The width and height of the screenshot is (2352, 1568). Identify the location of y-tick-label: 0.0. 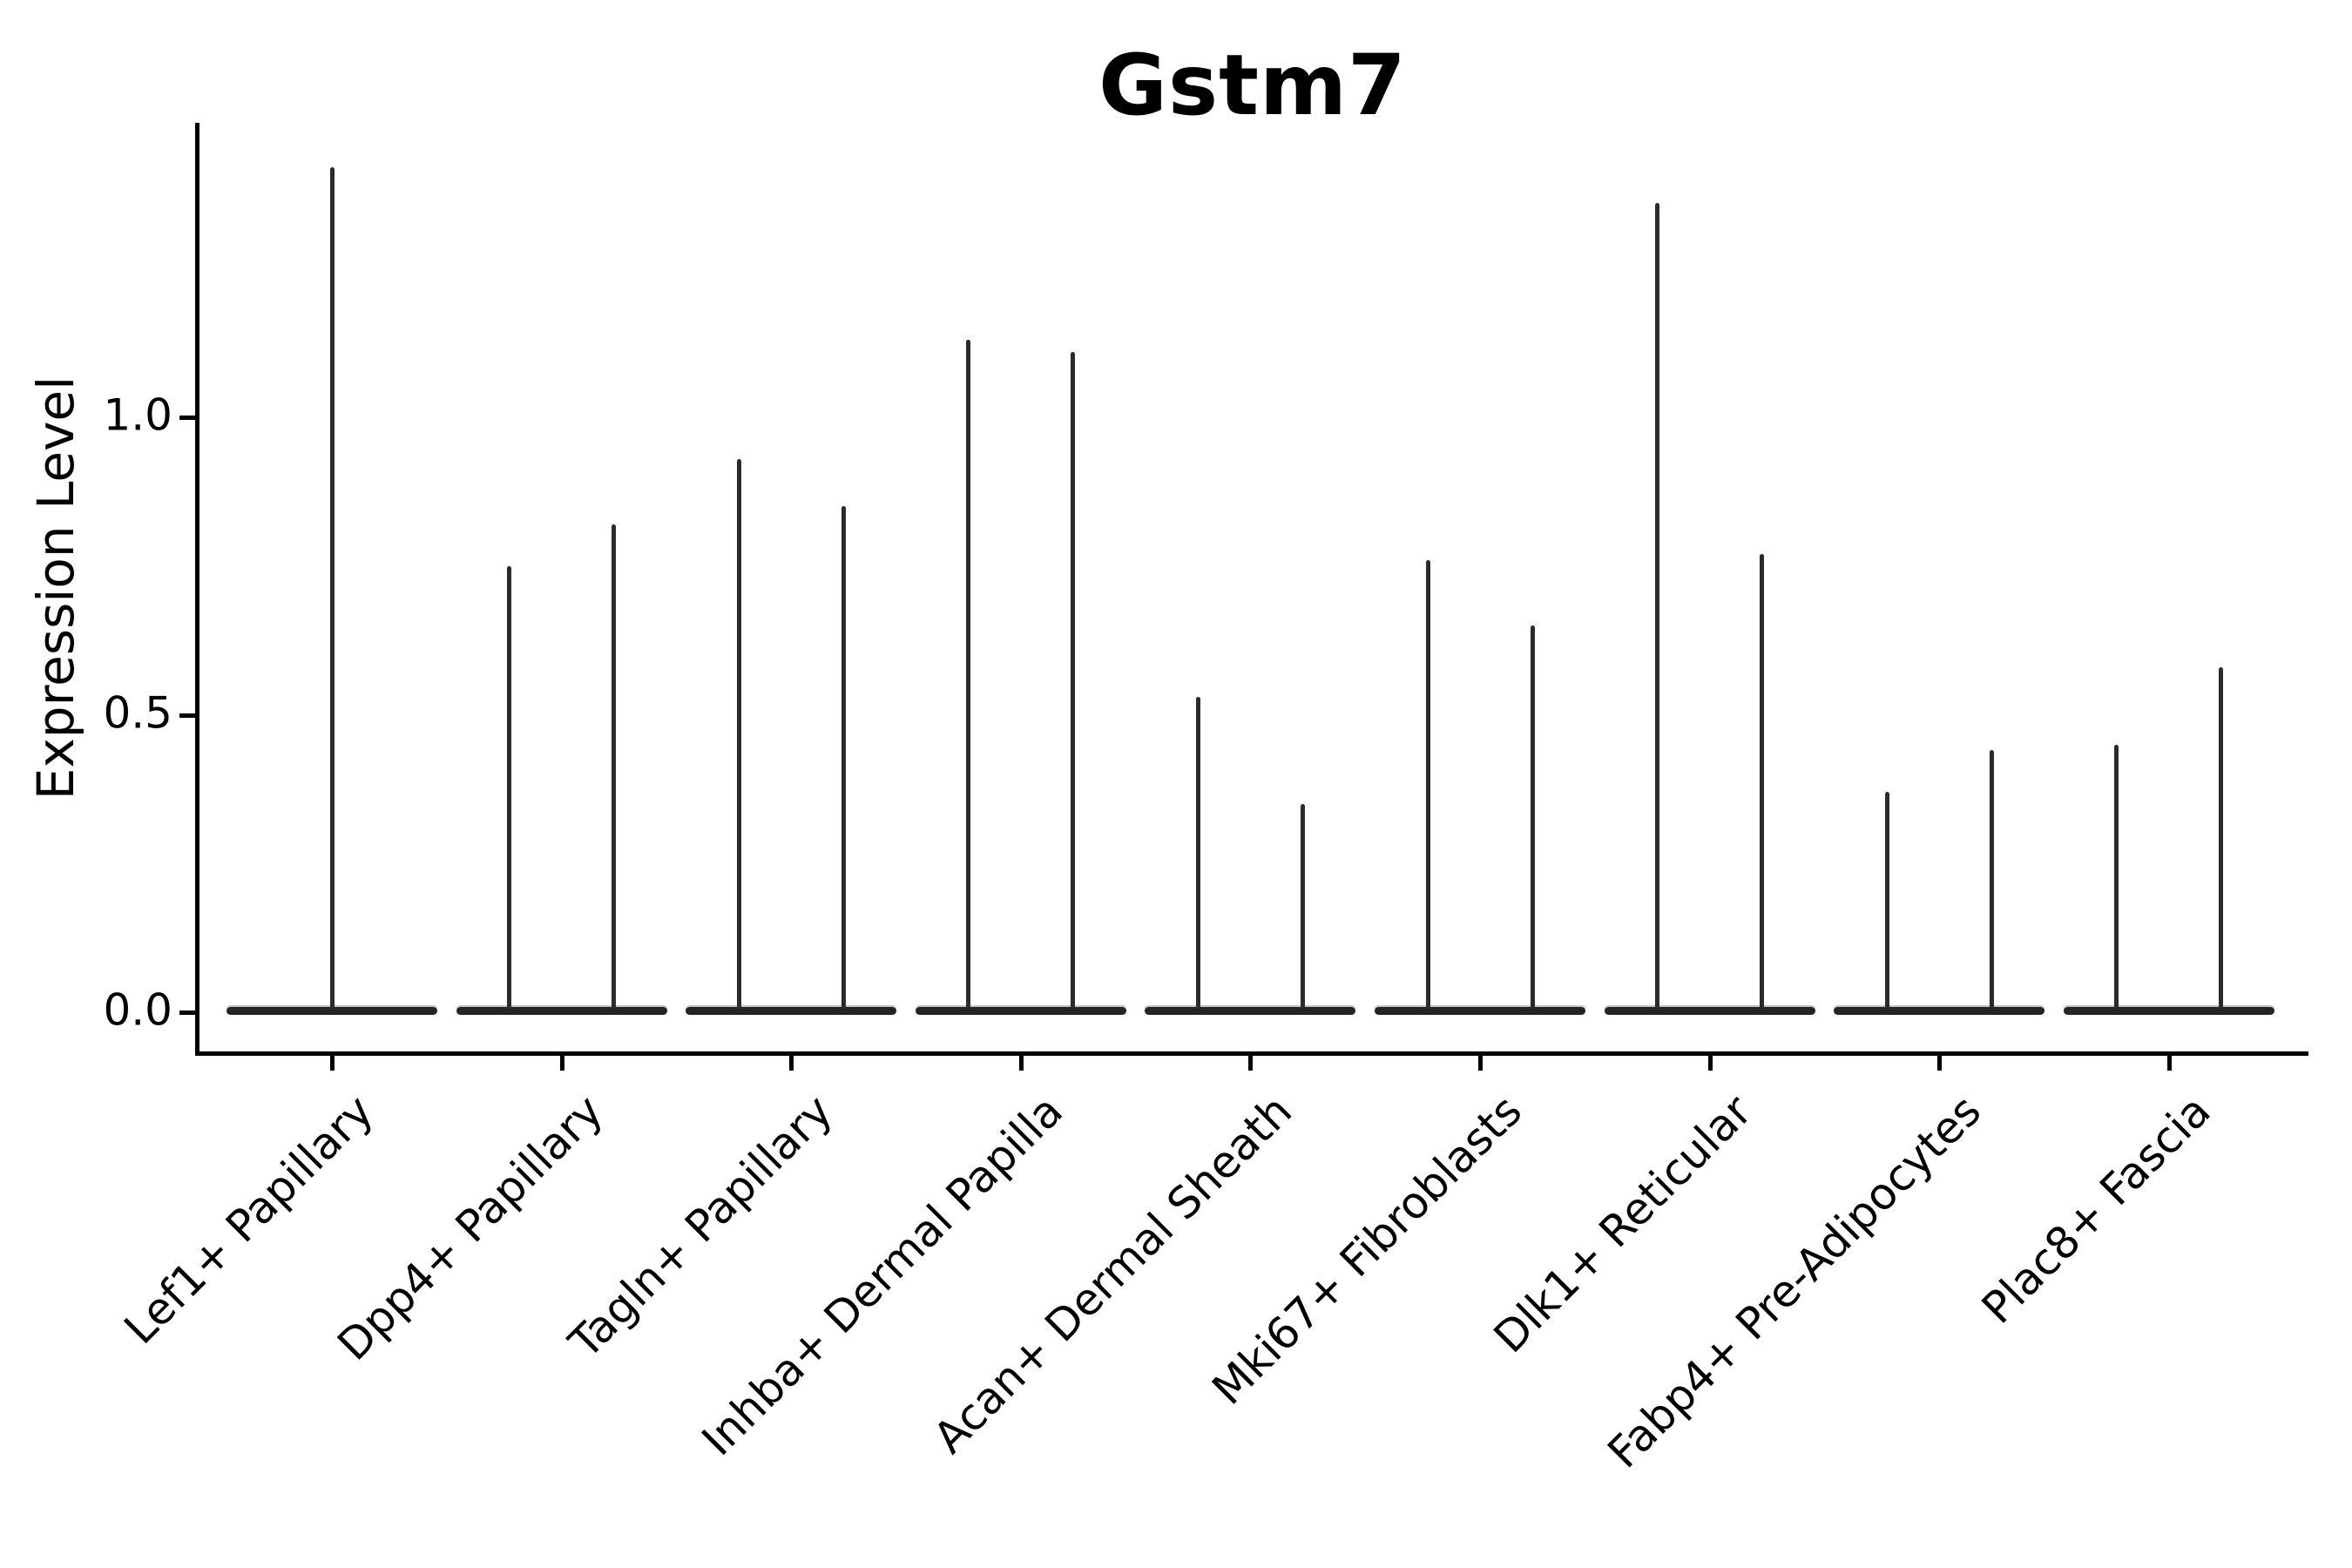
(137, 1010).